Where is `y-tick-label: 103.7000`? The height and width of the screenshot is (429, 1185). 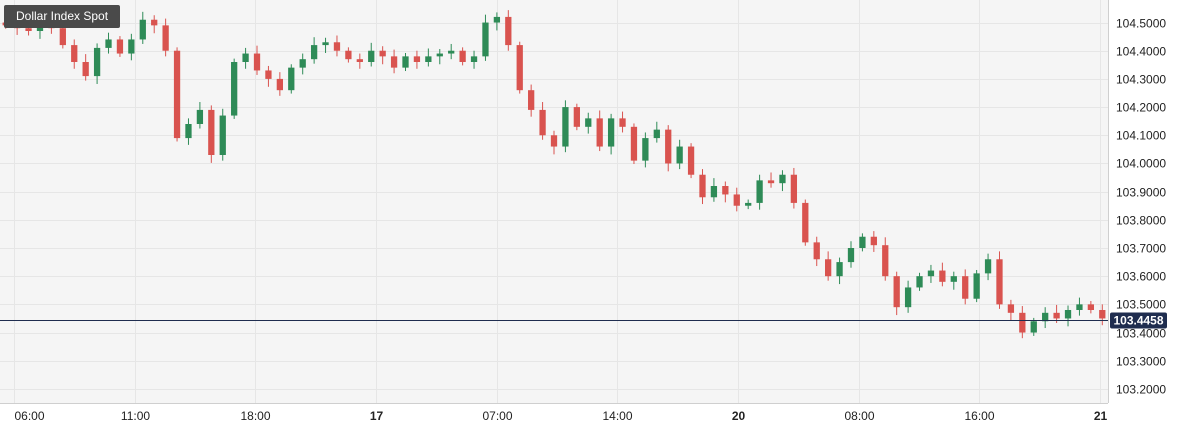
y-tick-label: 103.7000 is located at coordinates (1141, 249).